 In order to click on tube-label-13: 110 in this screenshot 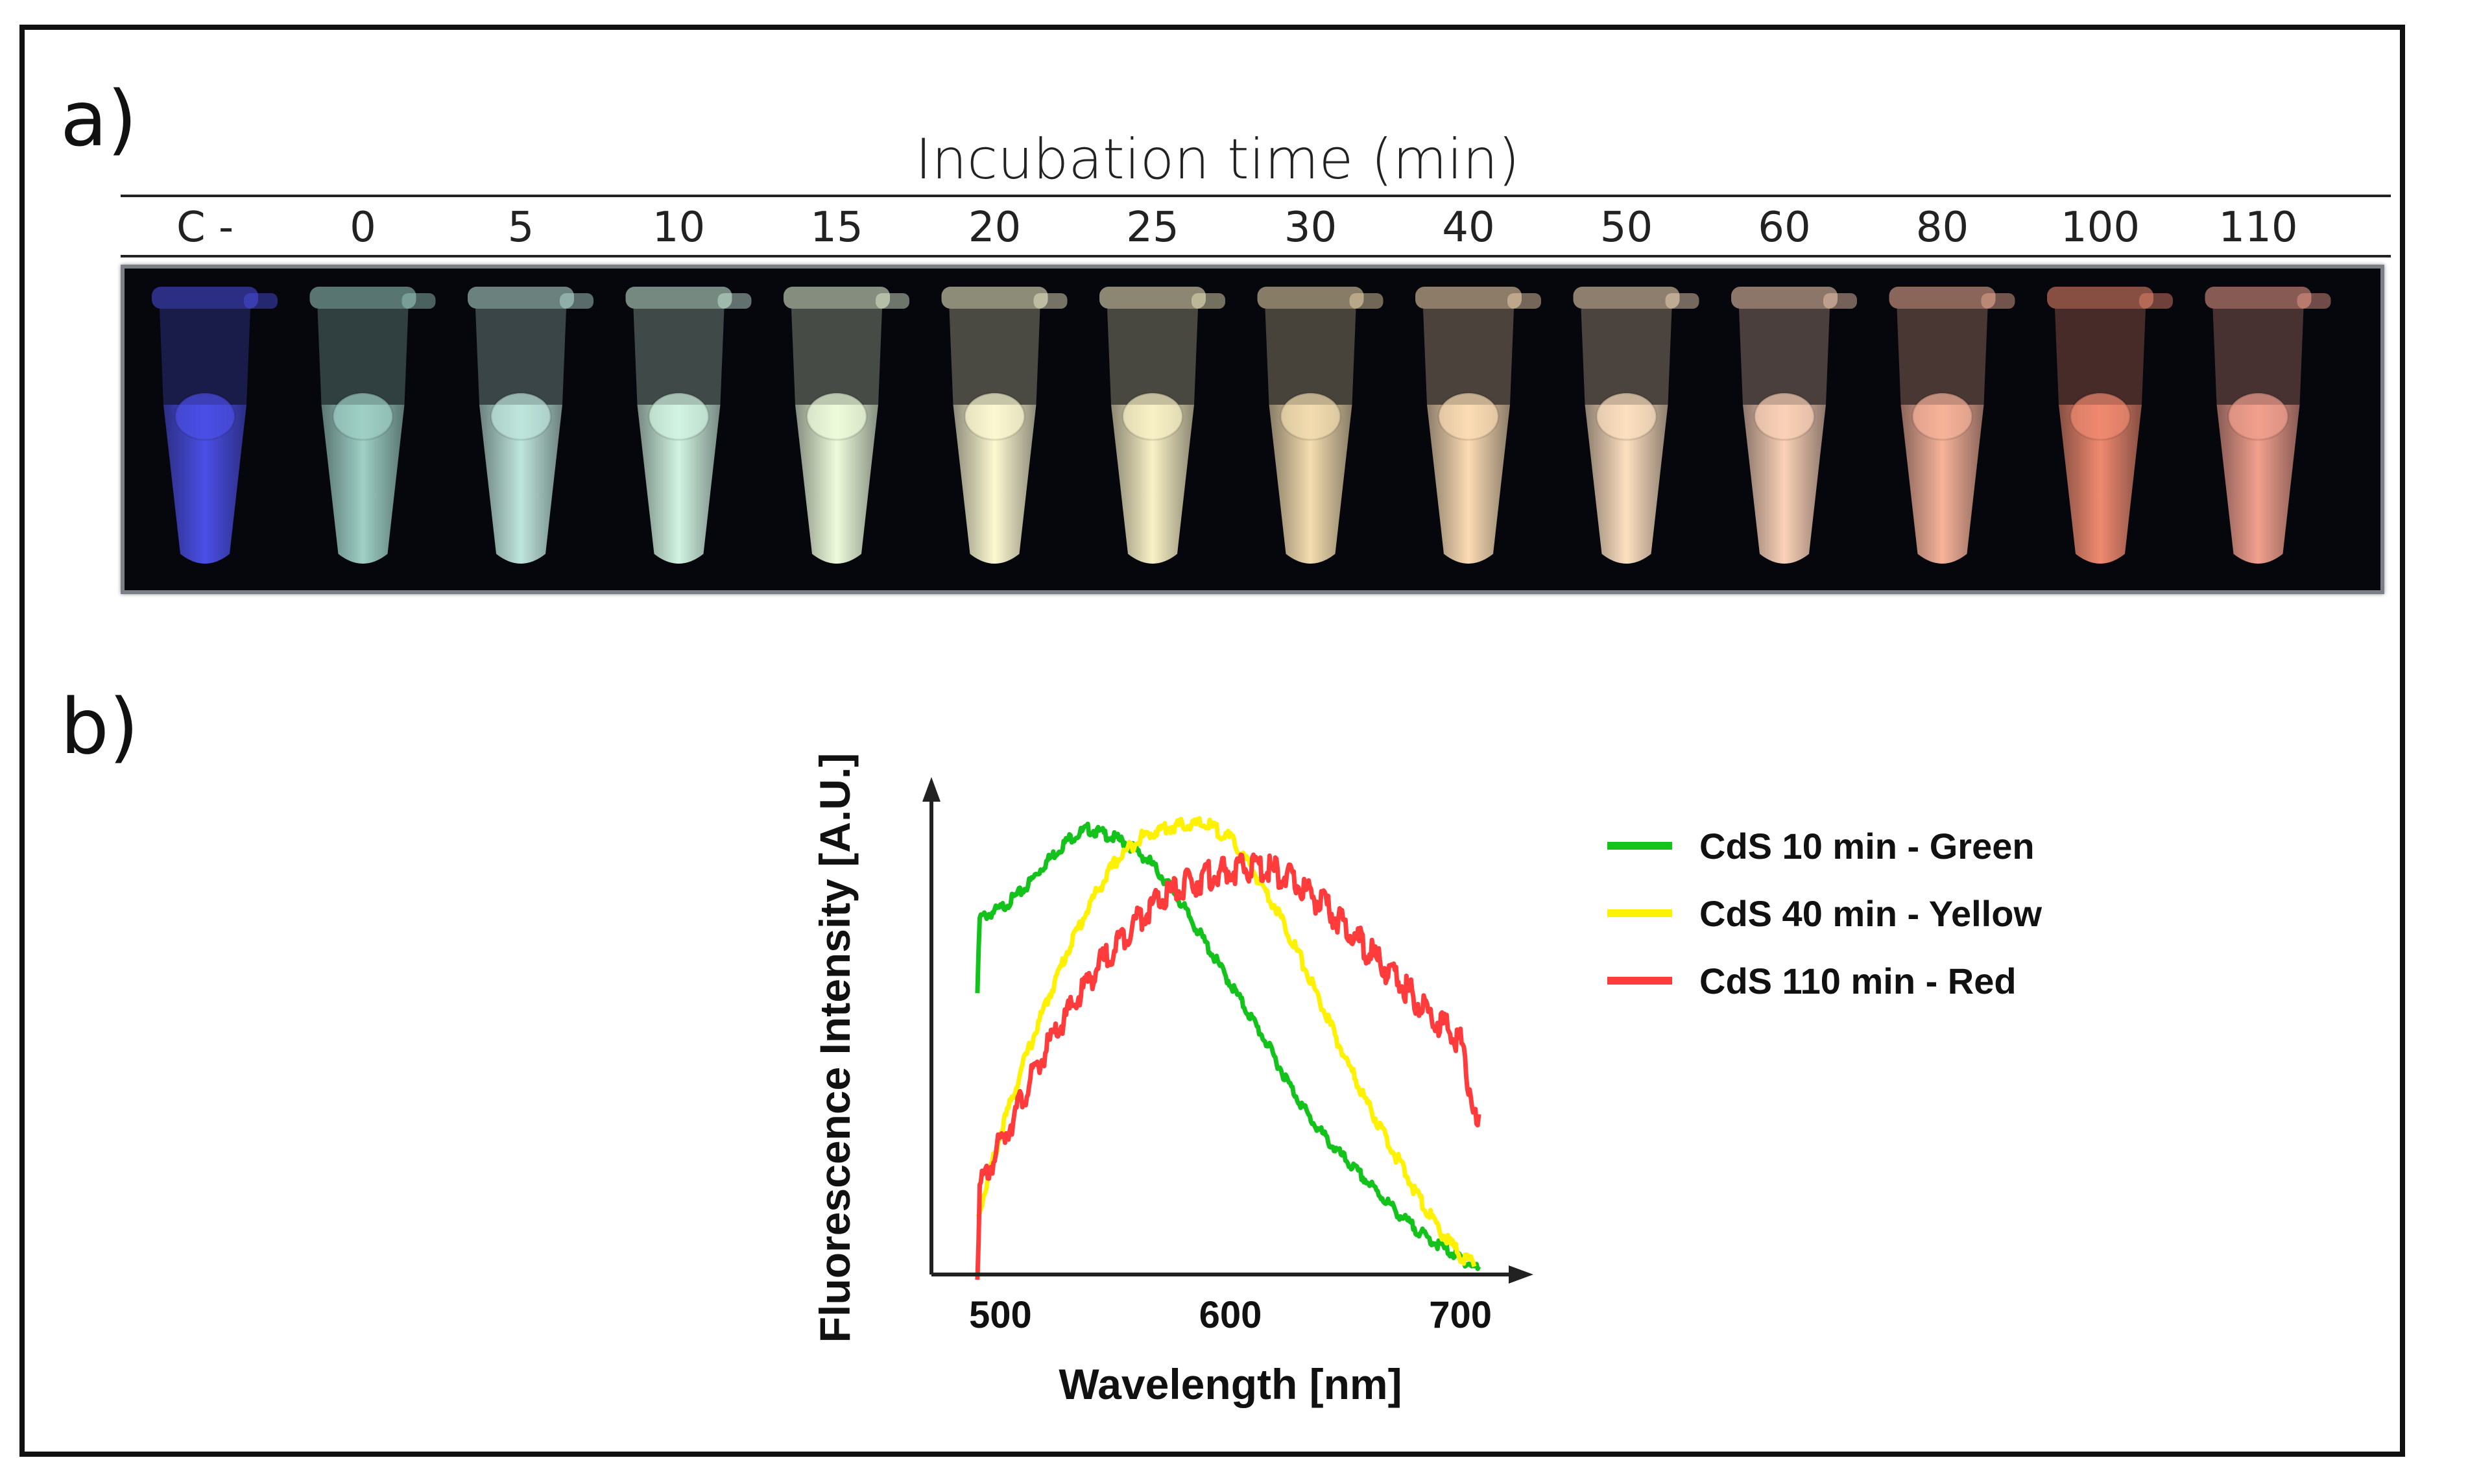, I will do `click(2258, 228)`.